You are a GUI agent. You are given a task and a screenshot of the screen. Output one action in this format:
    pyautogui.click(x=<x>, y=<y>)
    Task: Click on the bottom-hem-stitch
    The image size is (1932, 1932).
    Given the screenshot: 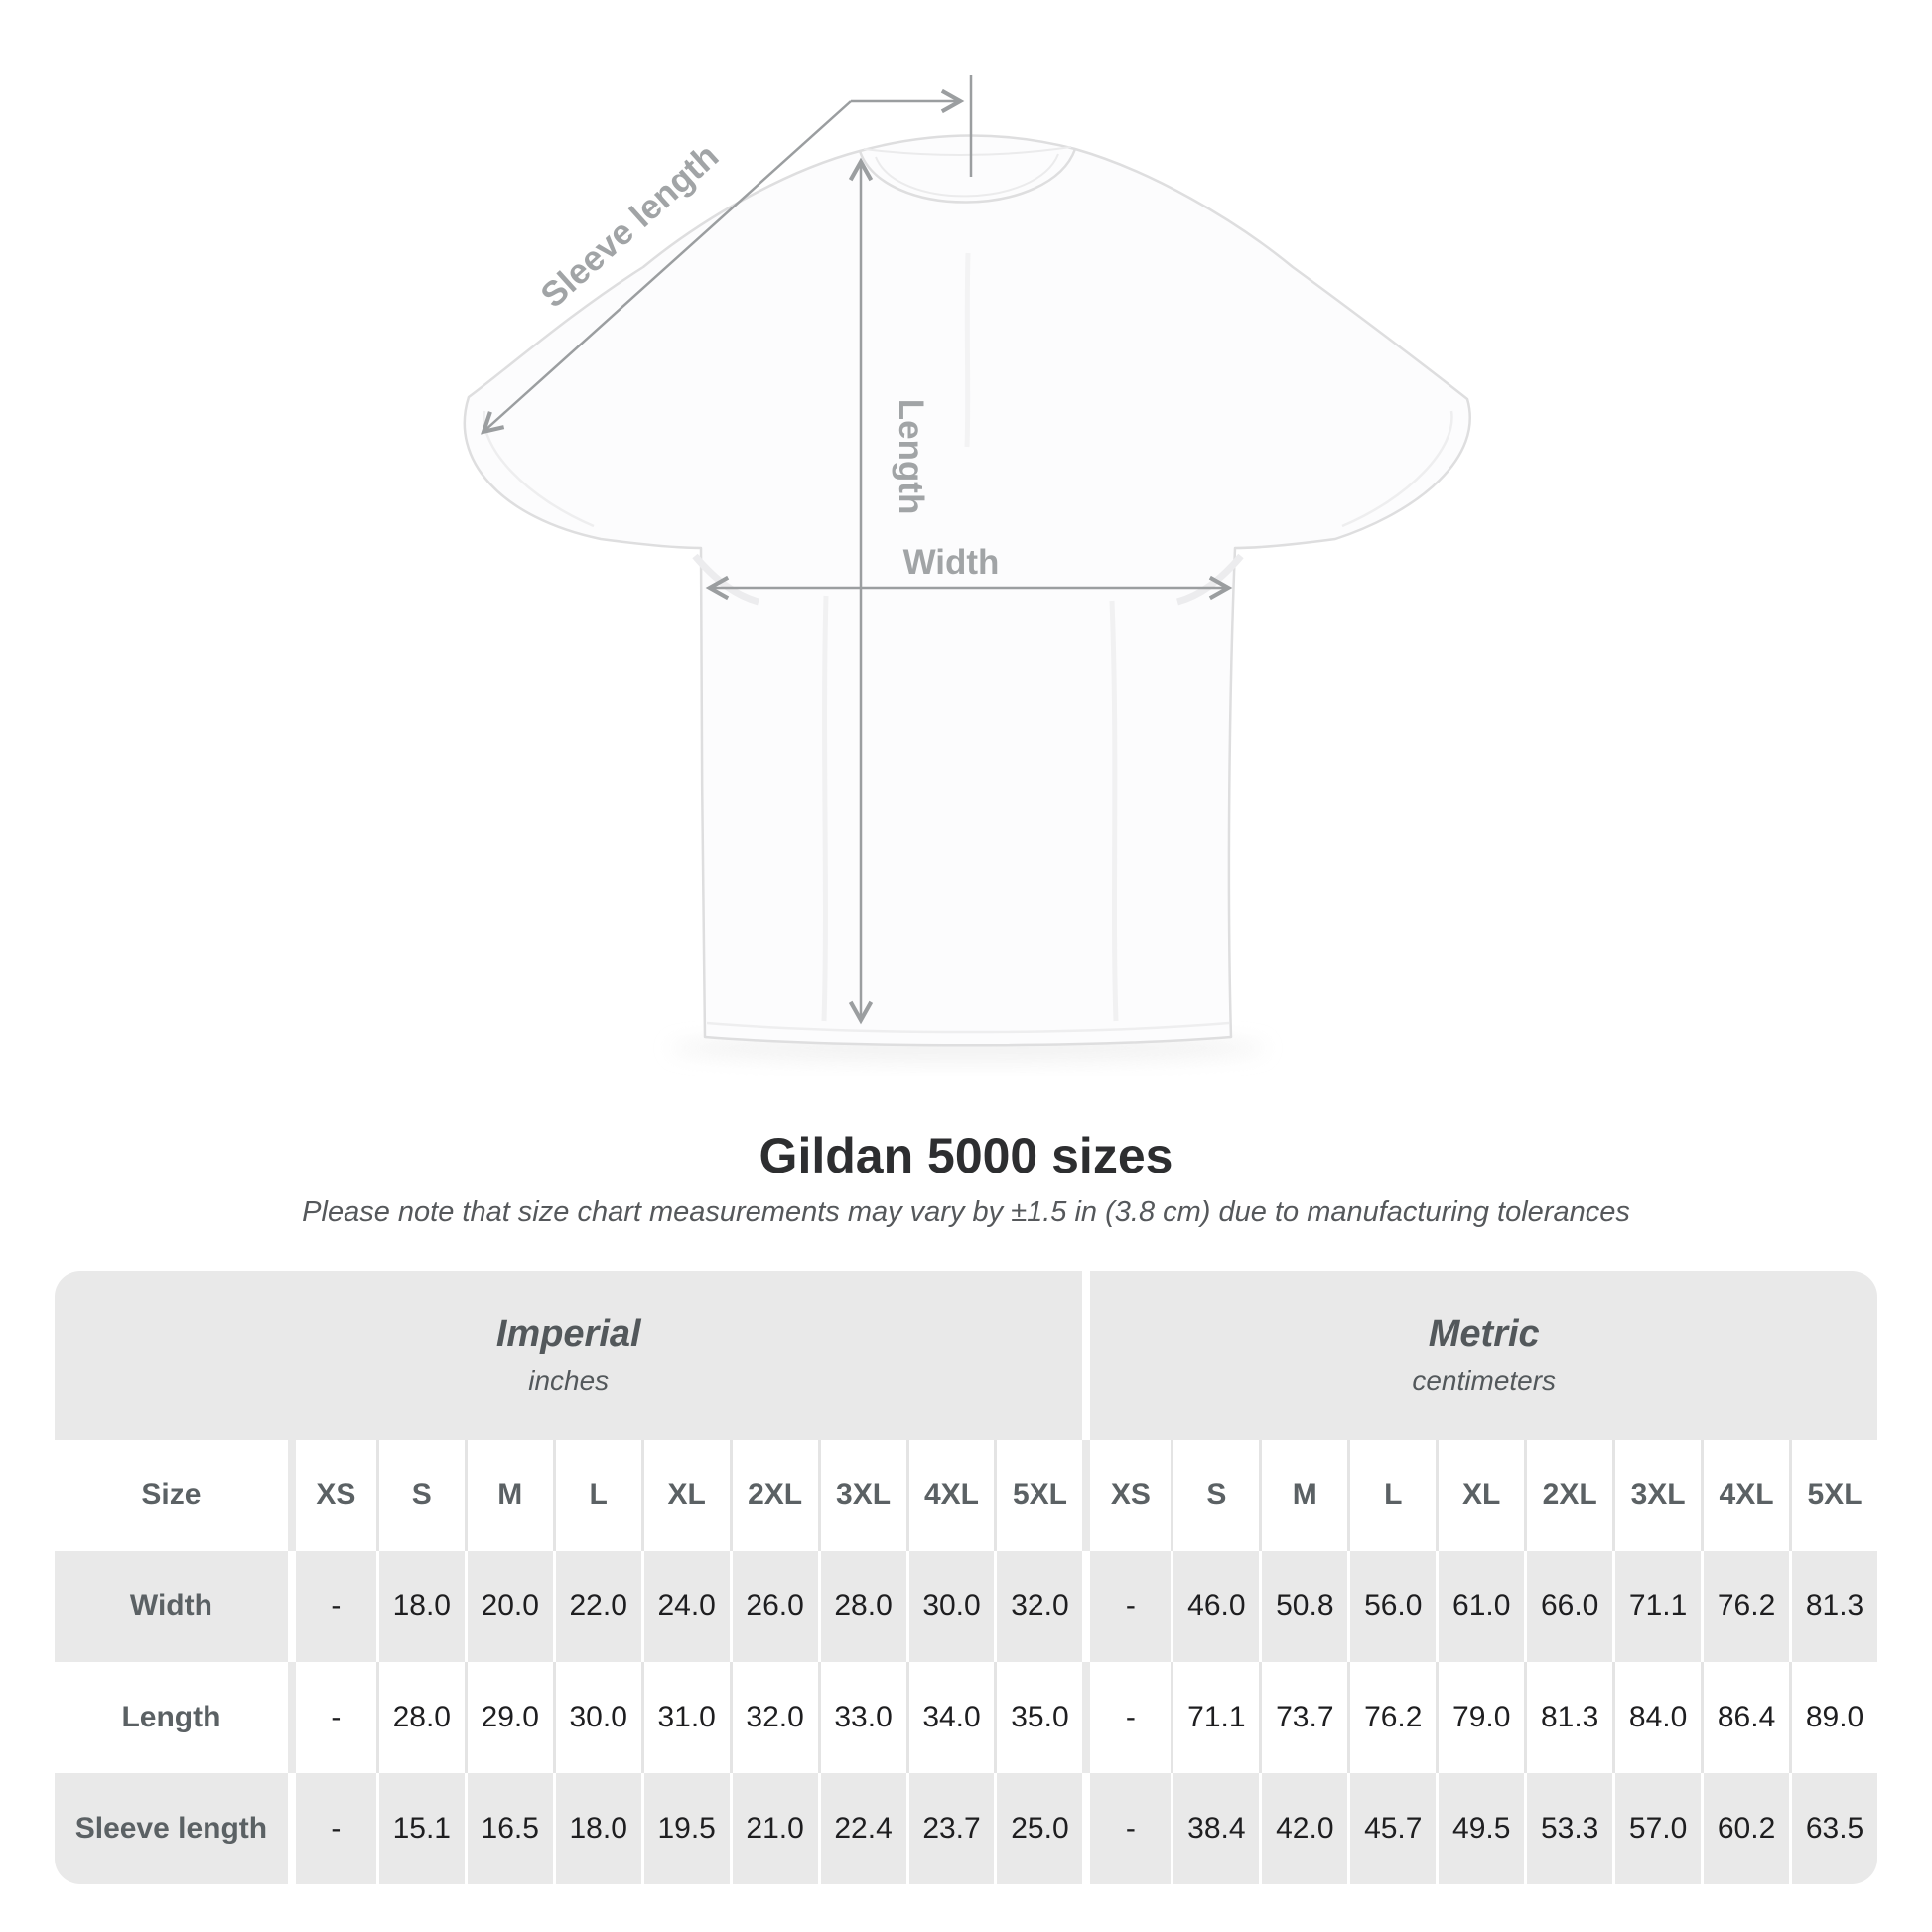 What is the action you would take?
    pyautogui.click(x=968, y=1027)
    